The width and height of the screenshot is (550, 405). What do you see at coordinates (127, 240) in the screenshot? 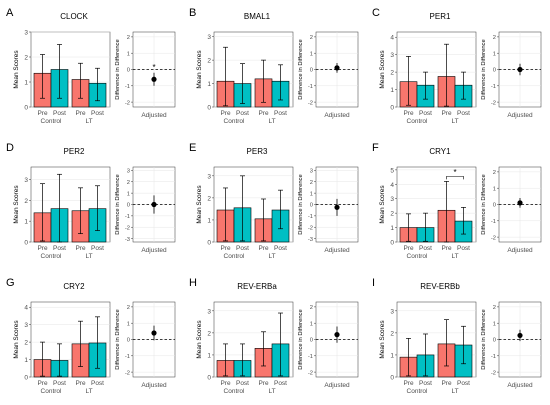
I see `adjusted-y-tick-label: -3` at bounding box center [127, 240].